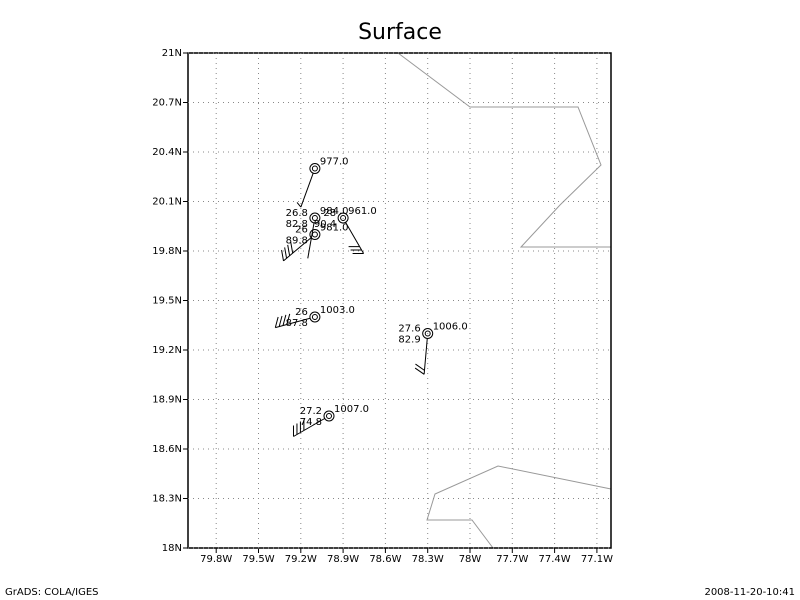  Describe the element at coordinates (334, 162) in the screenshot. I see `pressure: 977.0` at that location.